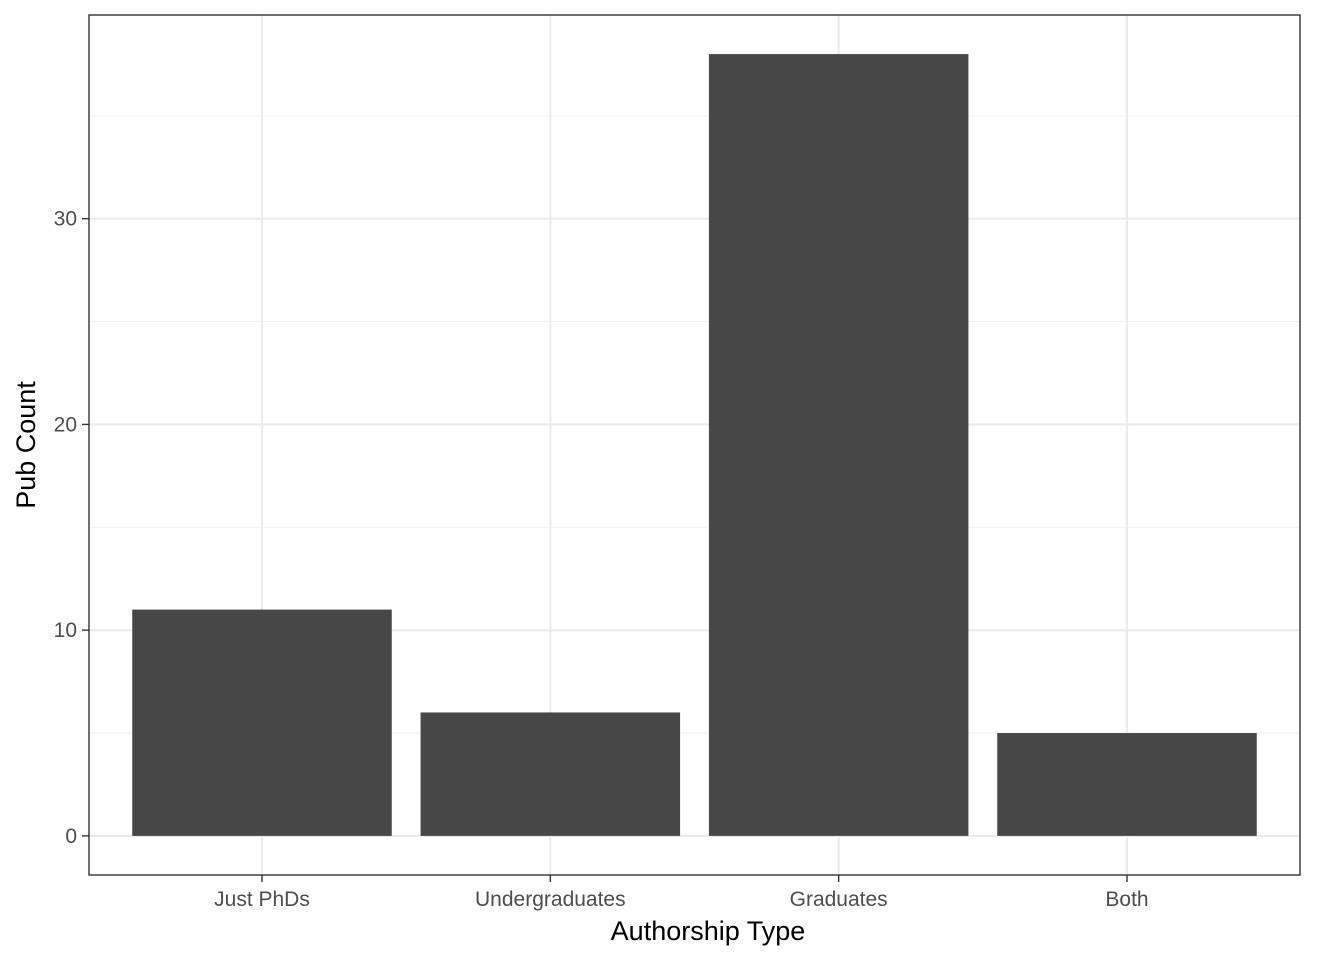  What do you see at coordinates (26, 445) in the screenshot?
I see `y-axis-title: Pub Count` at bounding box center [26, 445].